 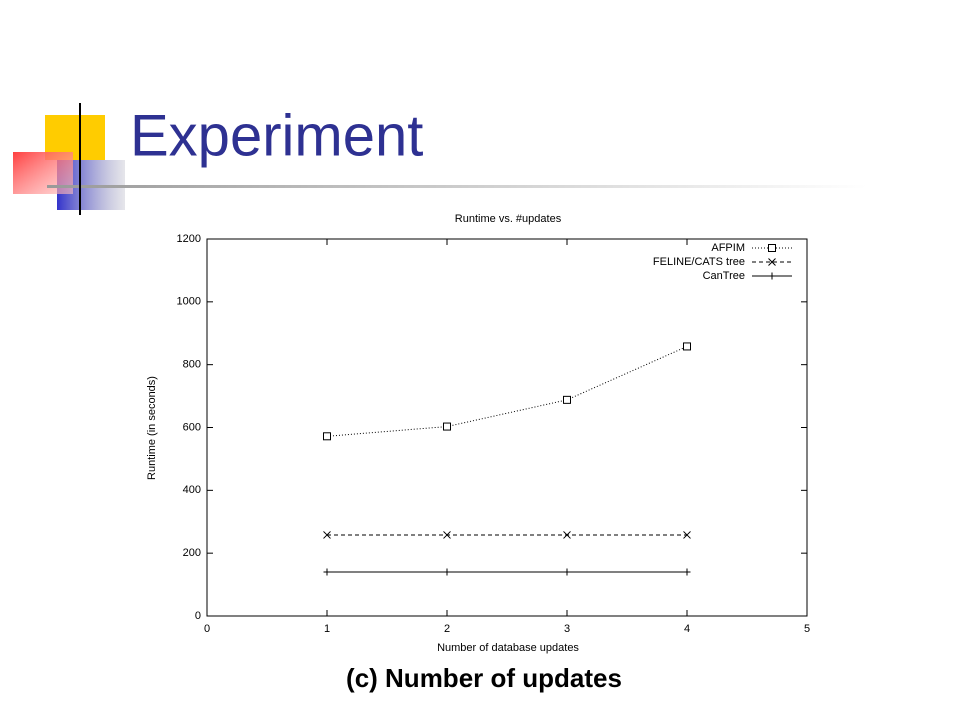 What do you see at coordinates (507, 391) in the screenshot?
I see `series-line` at bounding box center [507, 391].